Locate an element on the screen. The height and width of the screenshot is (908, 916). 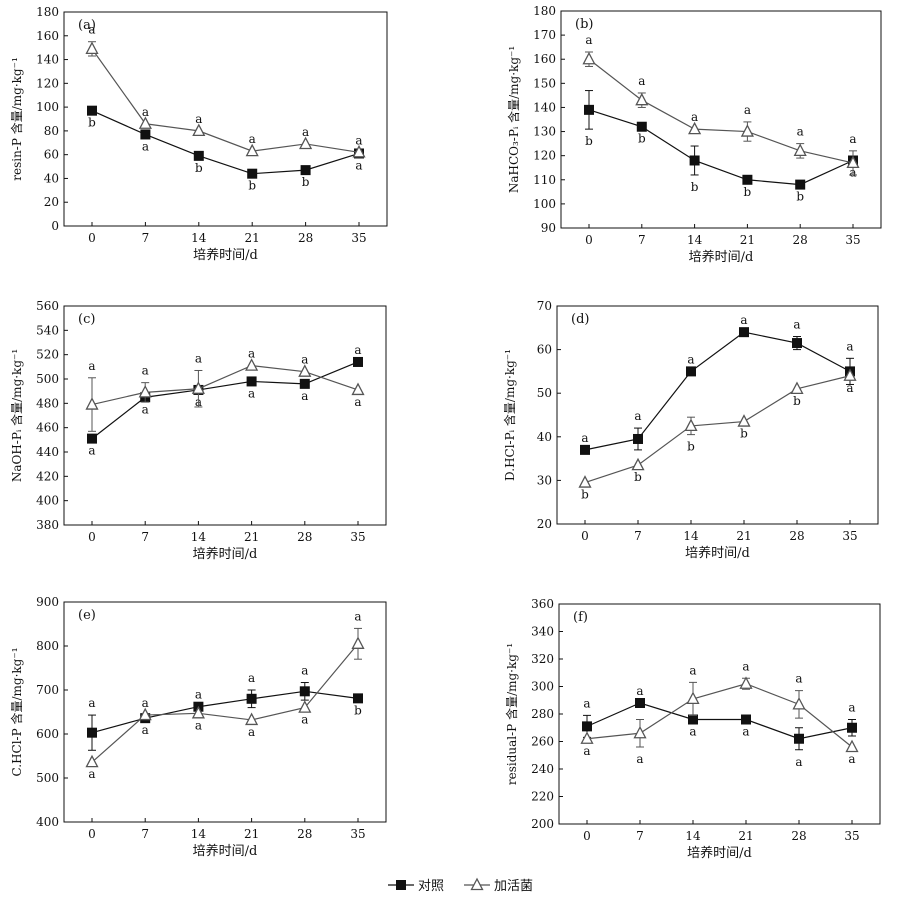
y-tick-label: 900 is located at coordinates (47, 602).